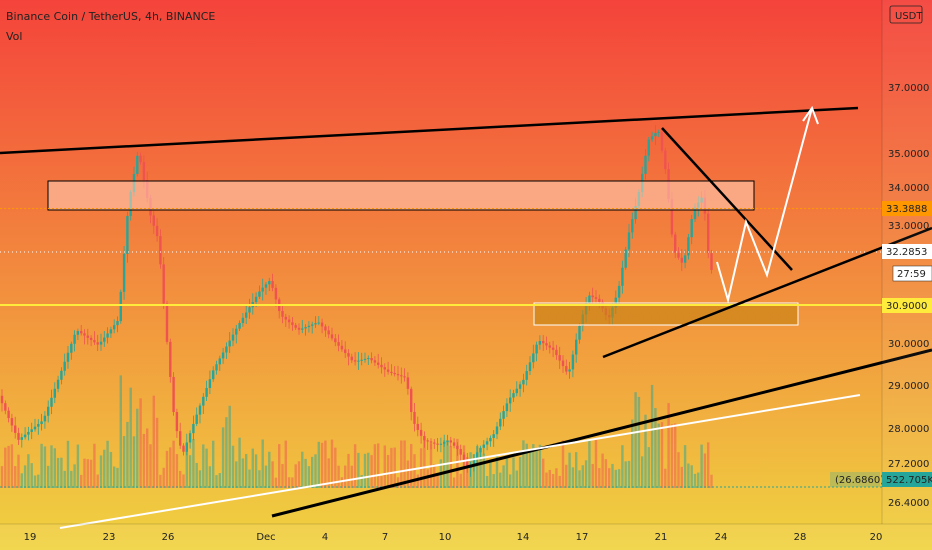 The image size is (932, 550). I want to click on currency-badge: USDT, so click(906, 14).